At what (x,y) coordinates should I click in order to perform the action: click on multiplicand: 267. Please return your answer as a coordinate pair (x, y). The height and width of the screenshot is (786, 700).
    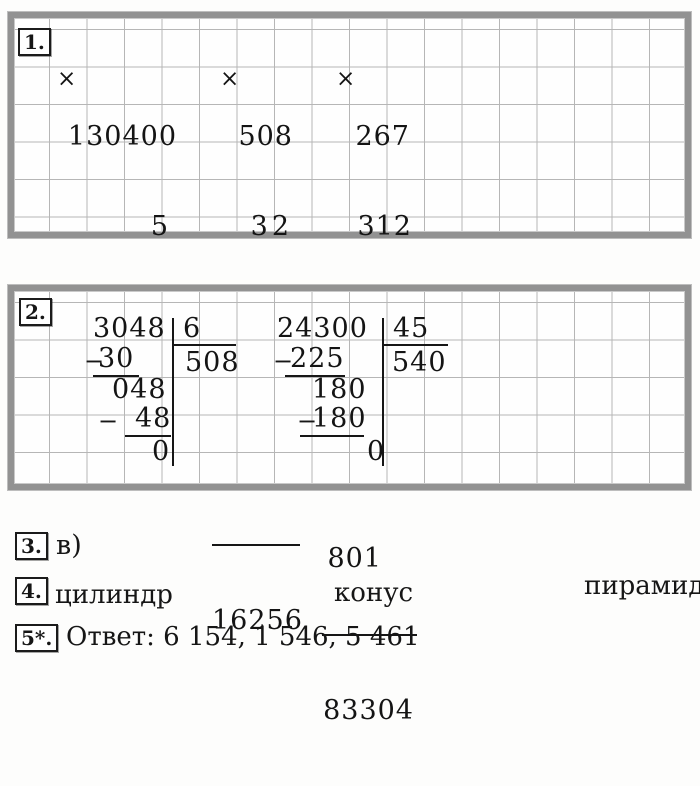
    Looking at the image, I should click on (382, 136).